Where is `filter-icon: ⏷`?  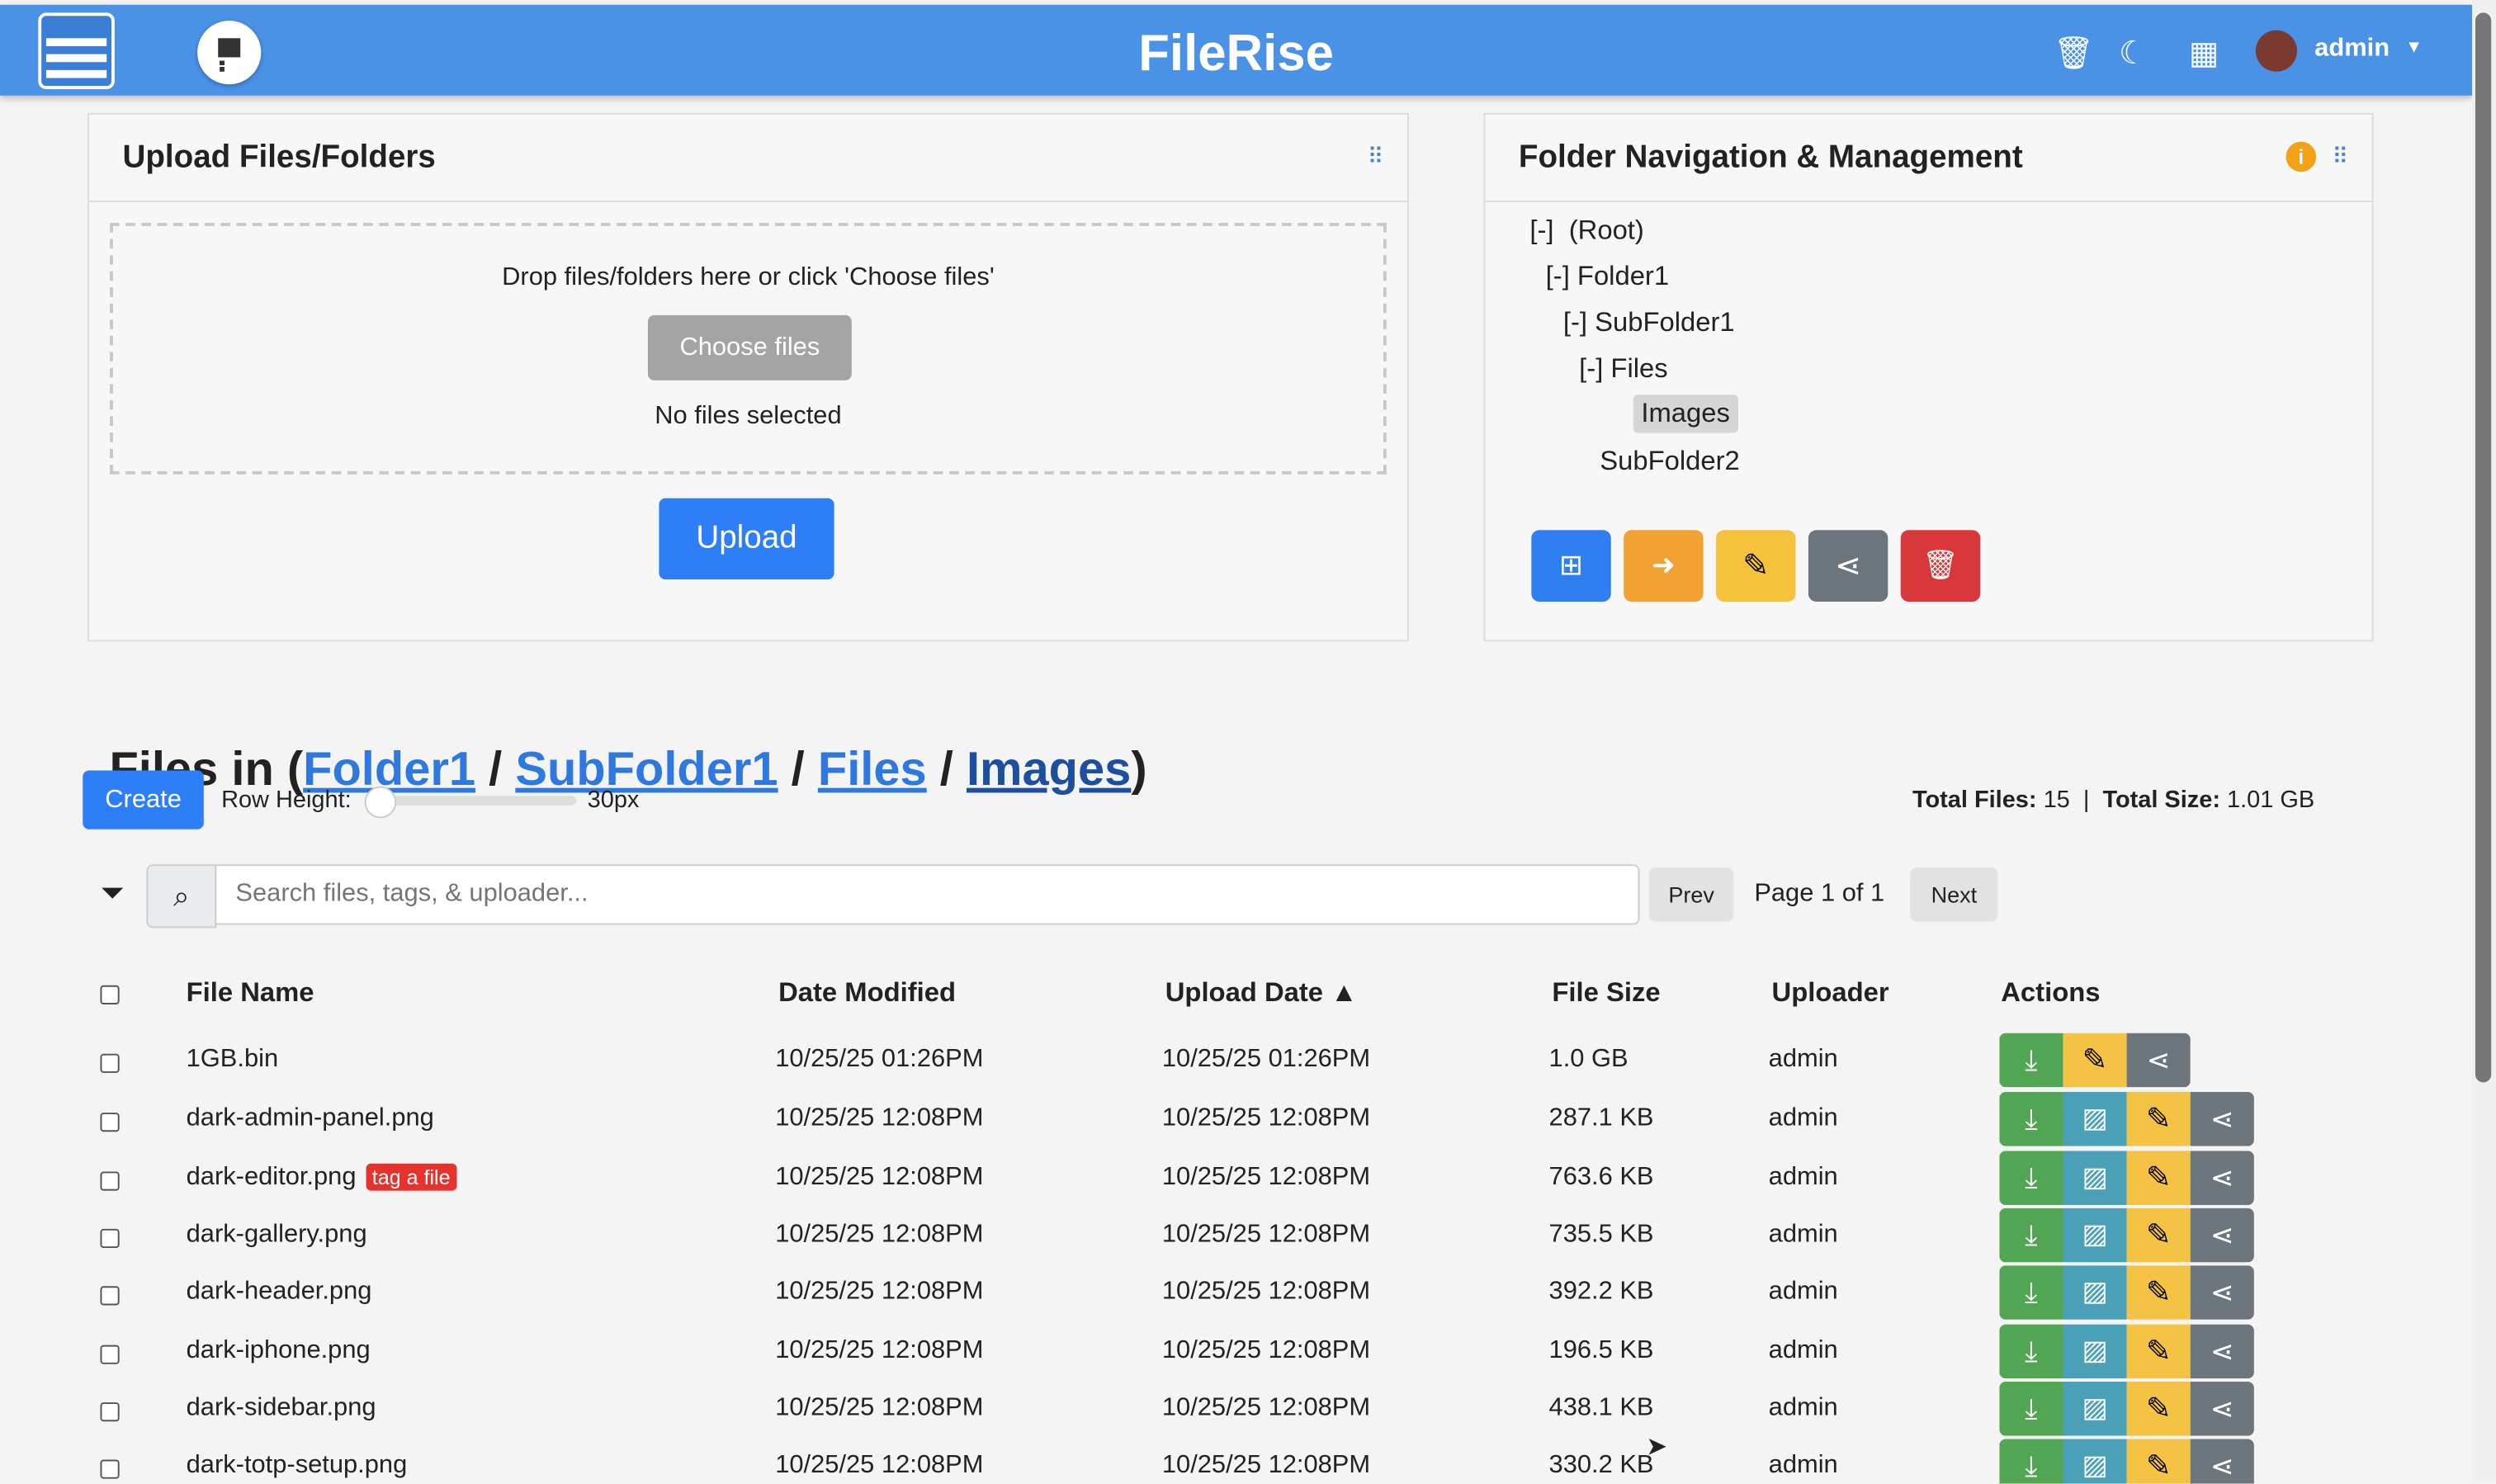 filter-icon: ⏷ is located at coordinates (112, 894).